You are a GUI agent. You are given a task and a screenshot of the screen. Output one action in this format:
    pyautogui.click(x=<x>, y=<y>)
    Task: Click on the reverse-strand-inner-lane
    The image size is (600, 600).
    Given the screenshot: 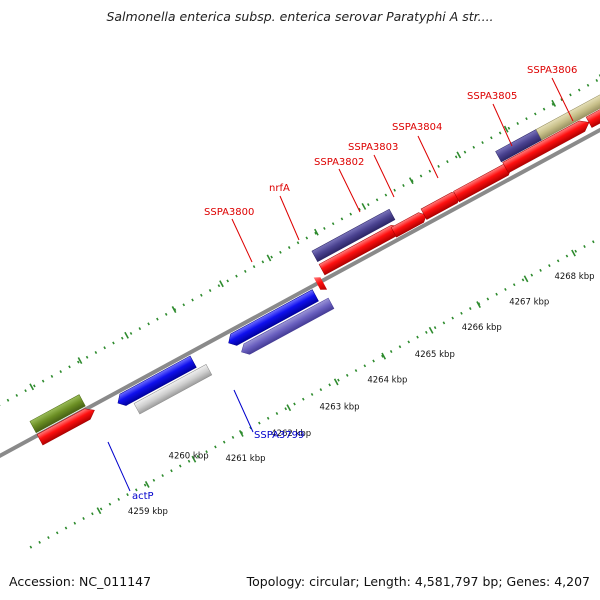 What is the action you would take?
    pyautogui.click(x=217, y=348)
    